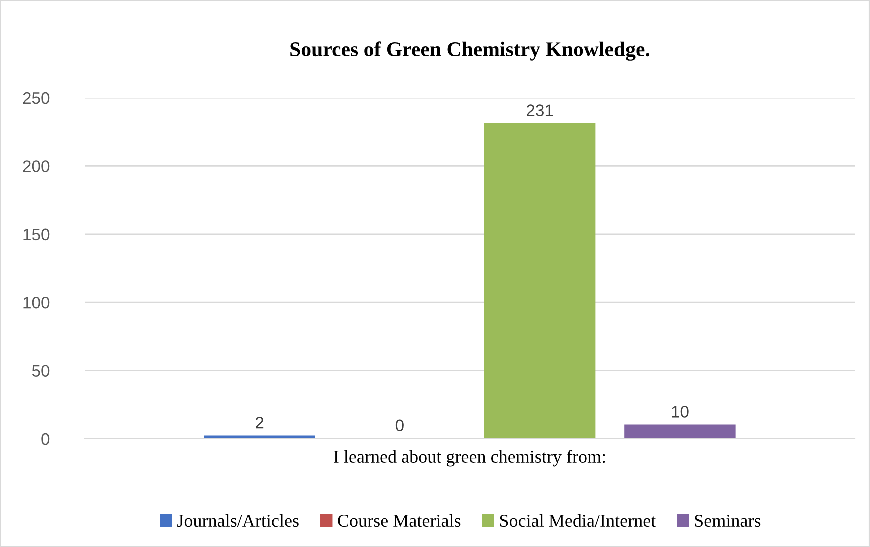 Image resolution: width=870 pixels, height=547 pixels. Describe the element at coordinates (41, 371) in the screenshot. I see `y-tick-label: 50` at that location.